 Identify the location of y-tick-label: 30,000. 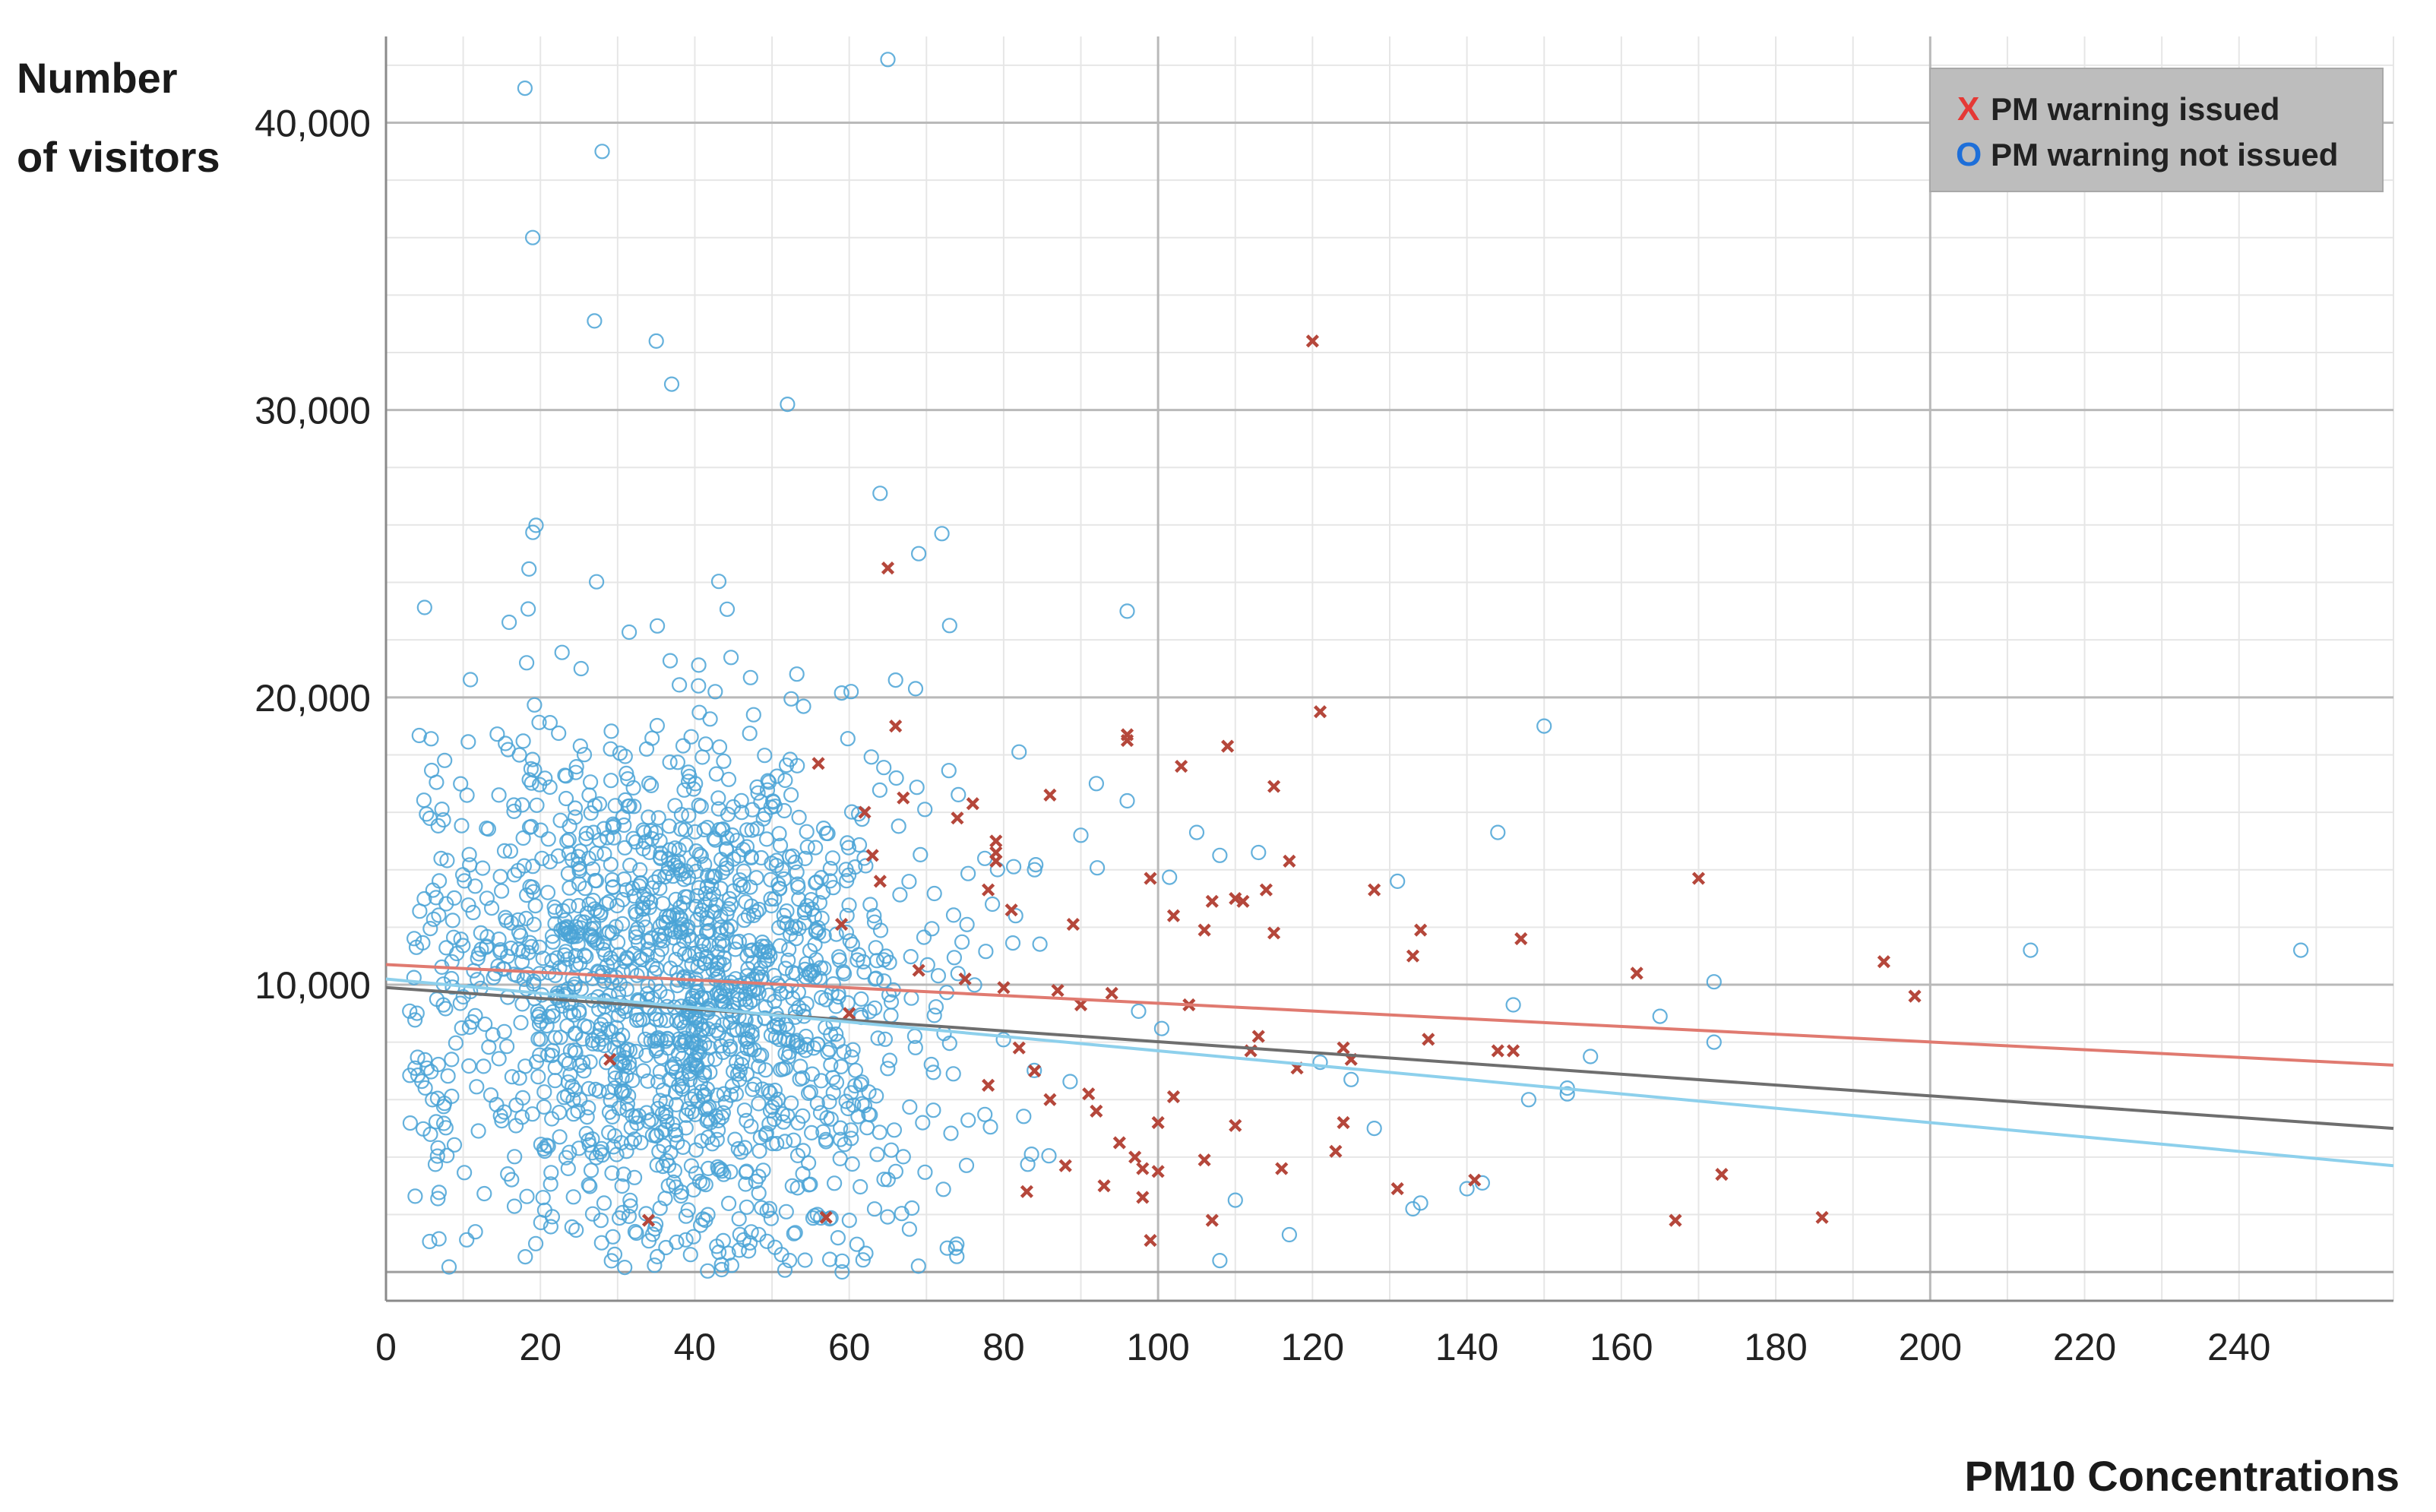
(313, 411).